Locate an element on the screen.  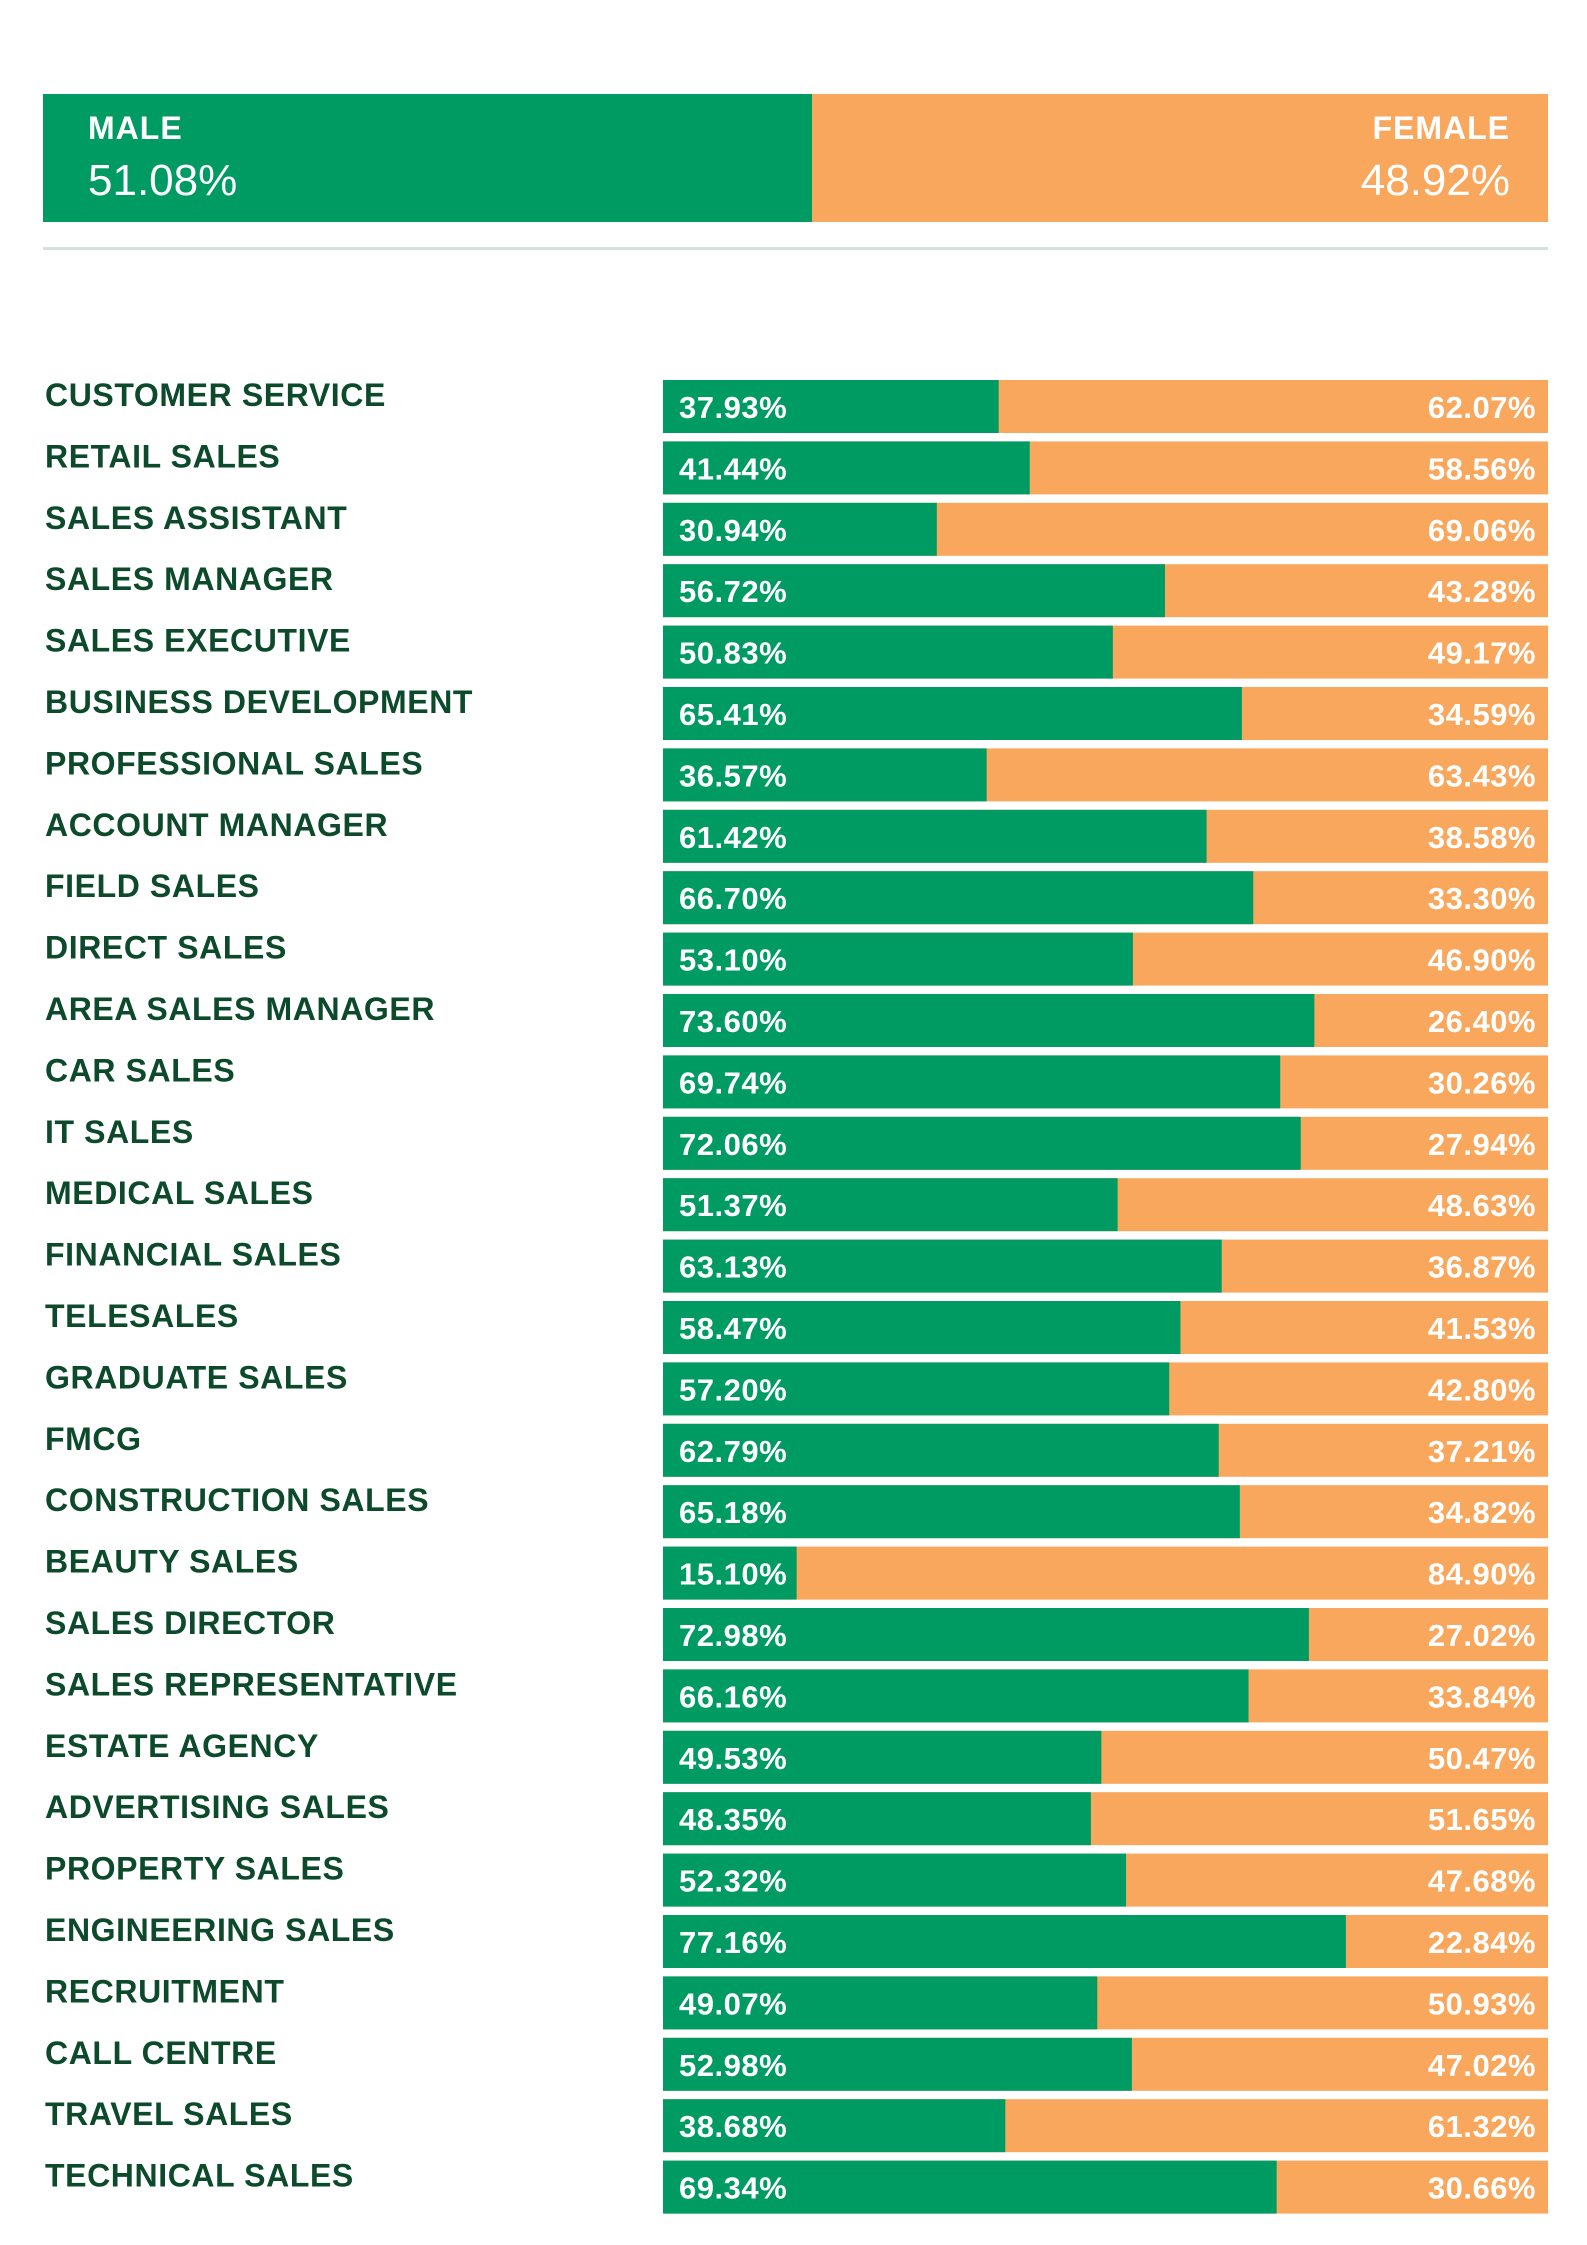
female-value-label: 34.59% is located at coordinates (1482, 714).